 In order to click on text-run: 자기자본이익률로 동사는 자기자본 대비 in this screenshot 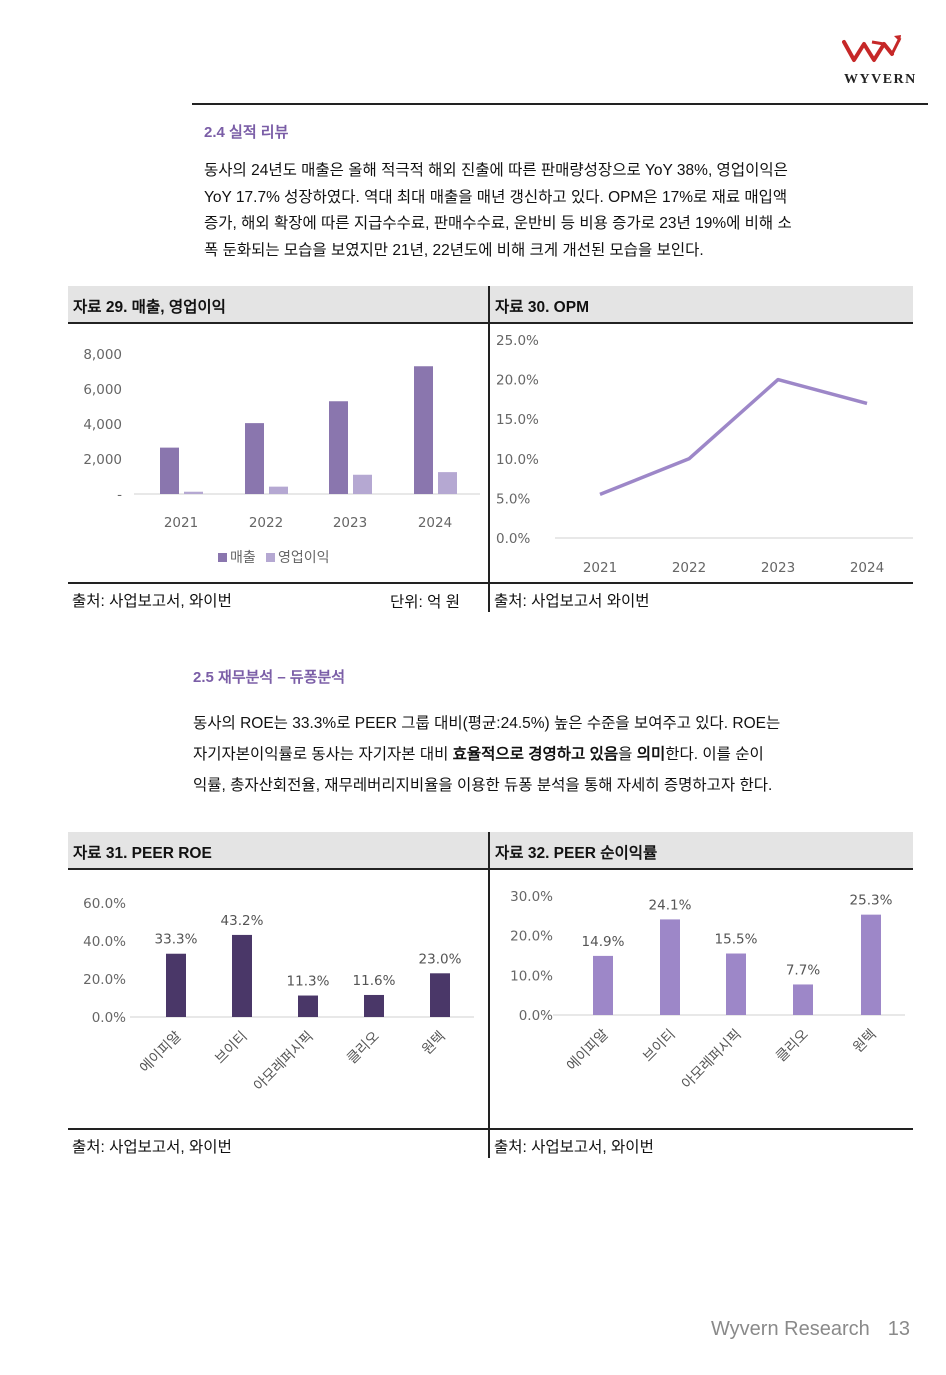, I will do `click(323, 754)`.